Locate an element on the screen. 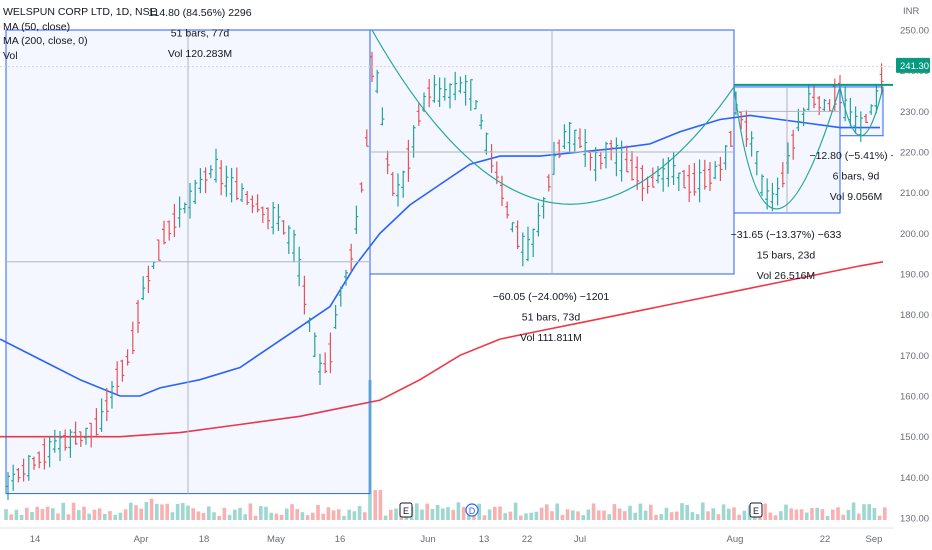 This screenshot has width=932, height=550. price-tick-label: 170.00 is located at coordinates (914, 356).